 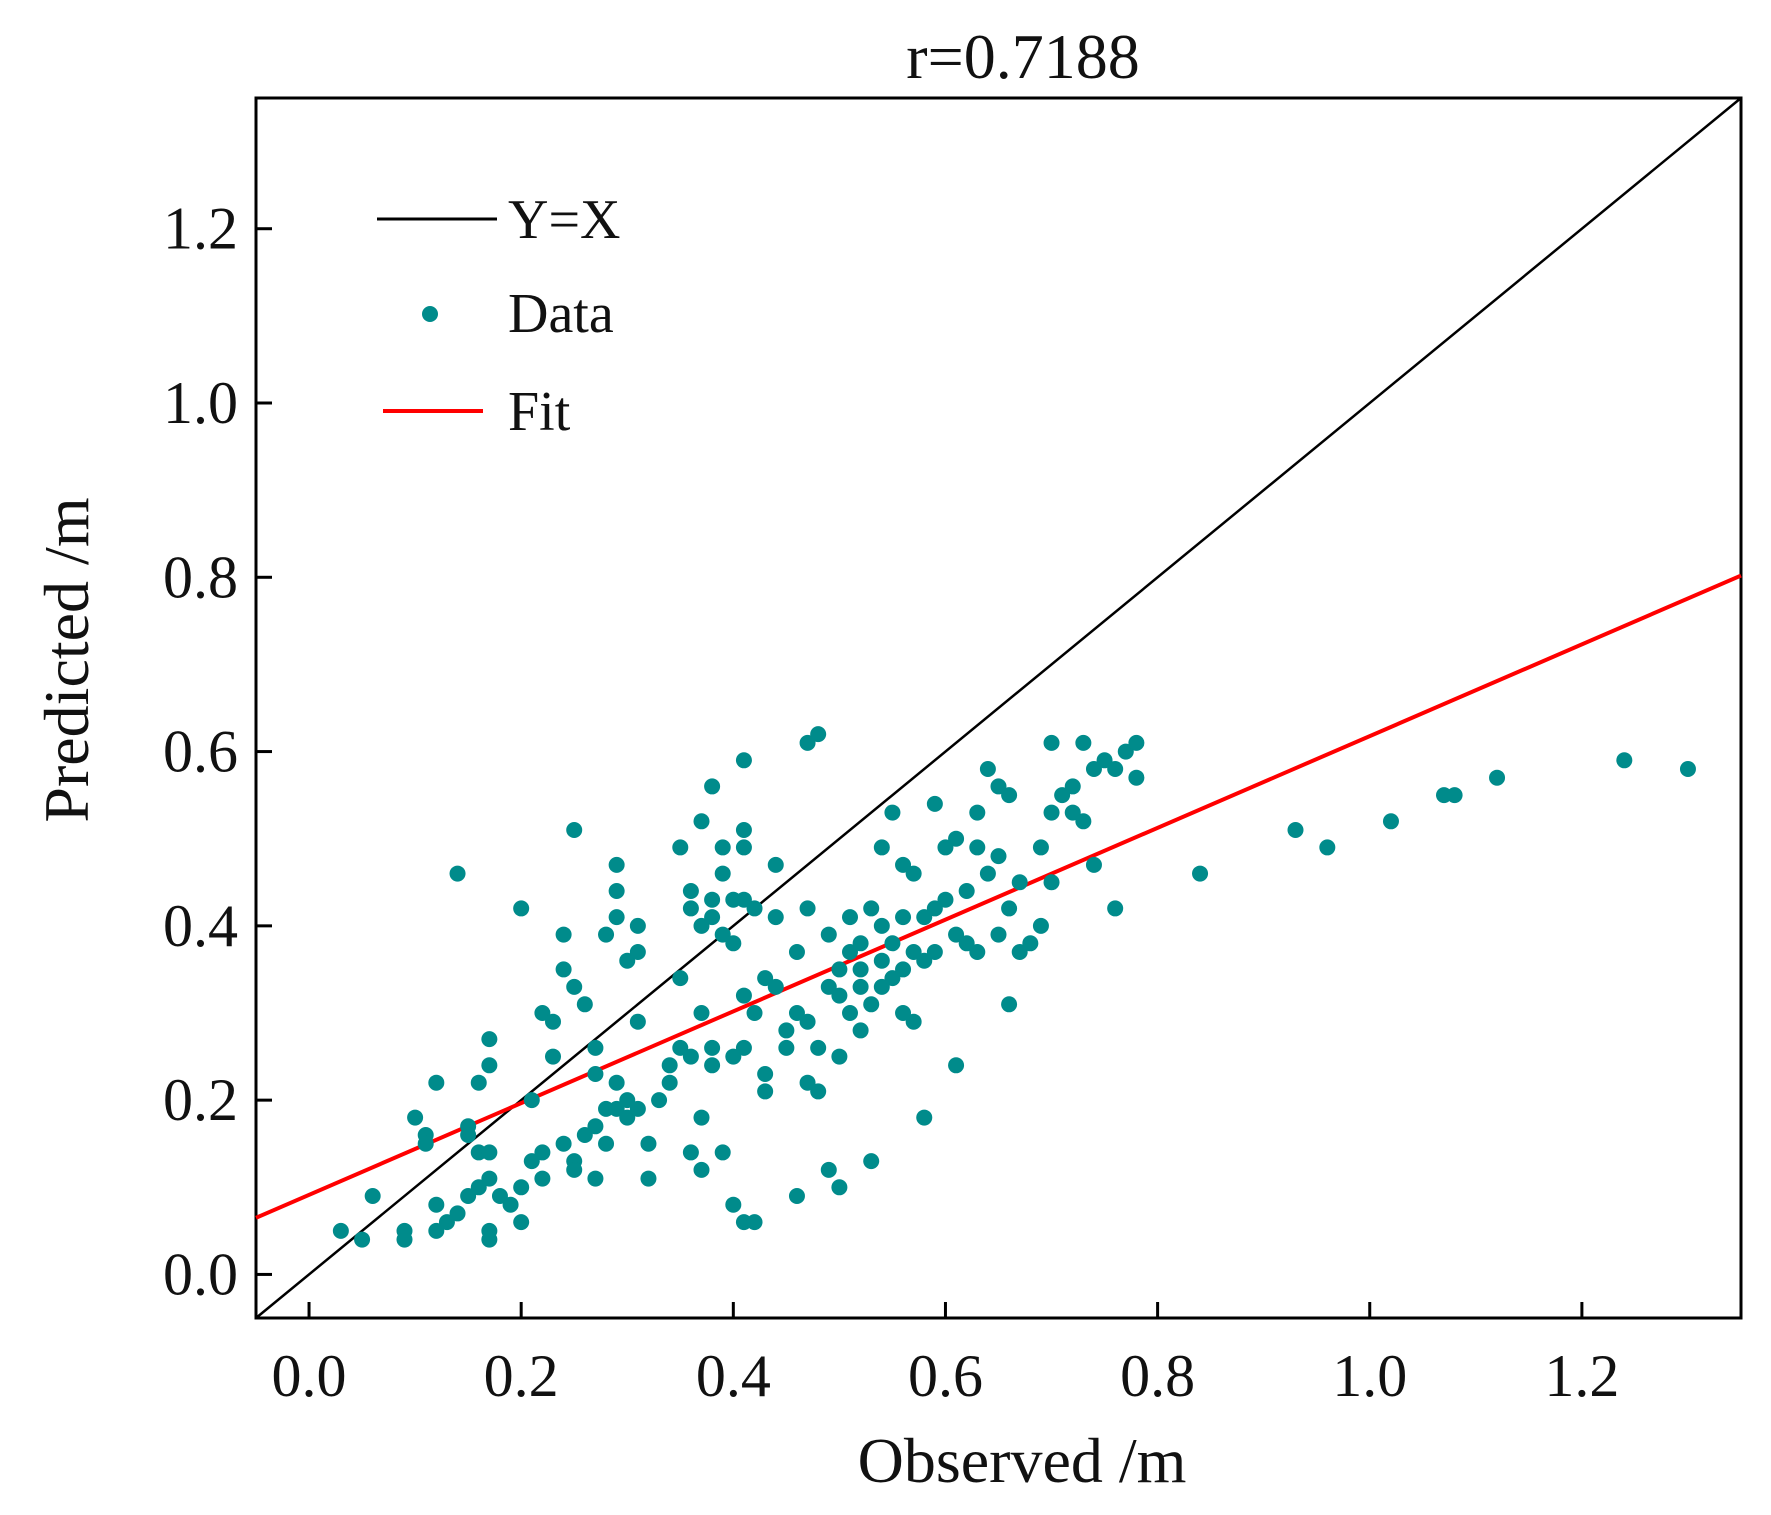 I want to click on x-tick-label: 0.6, so click(x=945, y=1376).